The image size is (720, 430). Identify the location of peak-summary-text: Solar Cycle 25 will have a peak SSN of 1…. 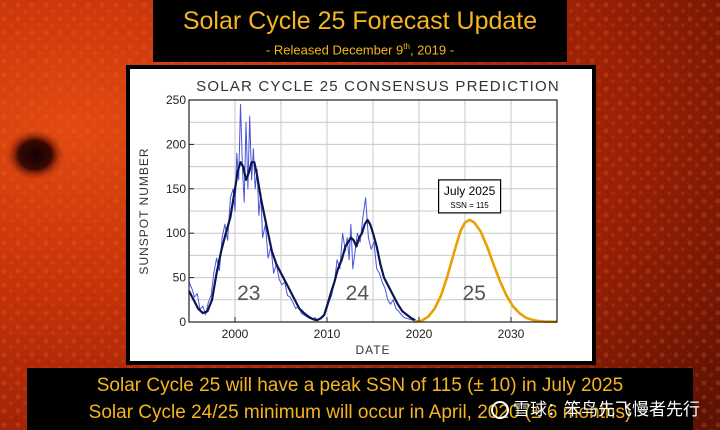
(360, 385).